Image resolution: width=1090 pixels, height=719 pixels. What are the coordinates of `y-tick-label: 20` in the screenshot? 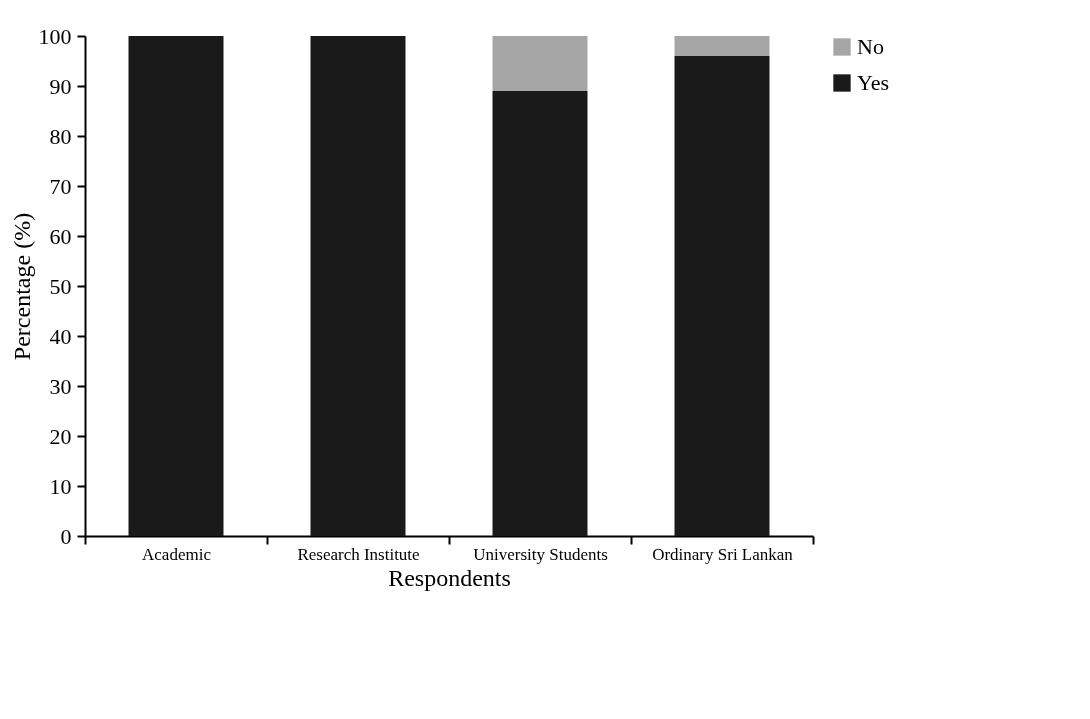 It's located at (60, 436).